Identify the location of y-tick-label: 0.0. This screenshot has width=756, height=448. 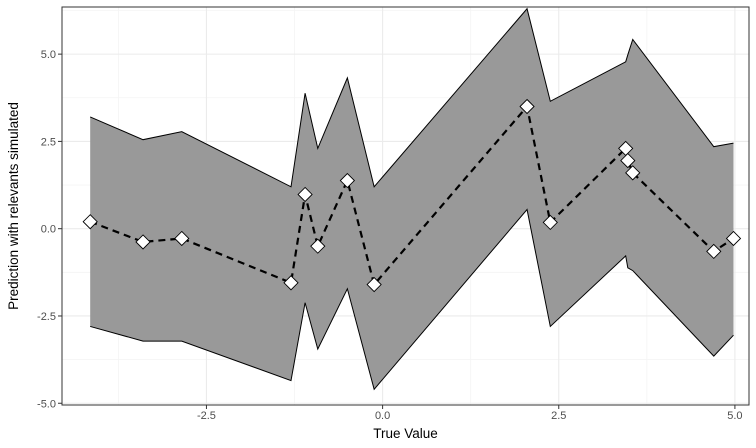
(48, 230).